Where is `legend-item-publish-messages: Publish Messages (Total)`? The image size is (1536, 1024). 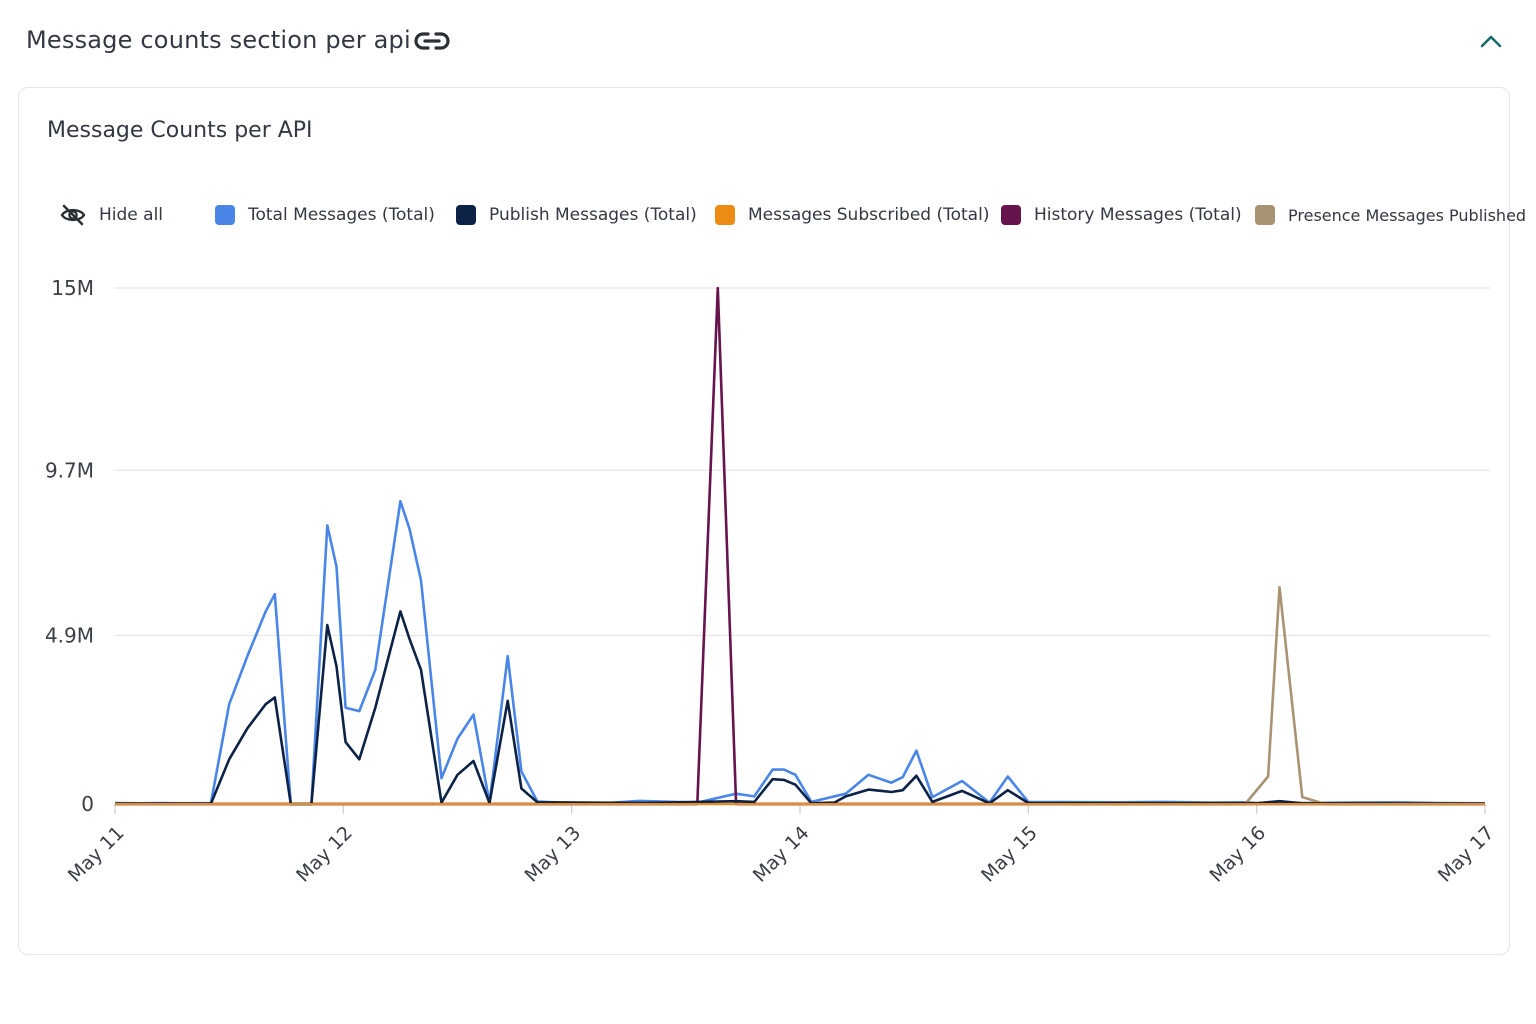
legend-item-publish-messages: Publish Messages (Total) is located at coordinates (576, 215).